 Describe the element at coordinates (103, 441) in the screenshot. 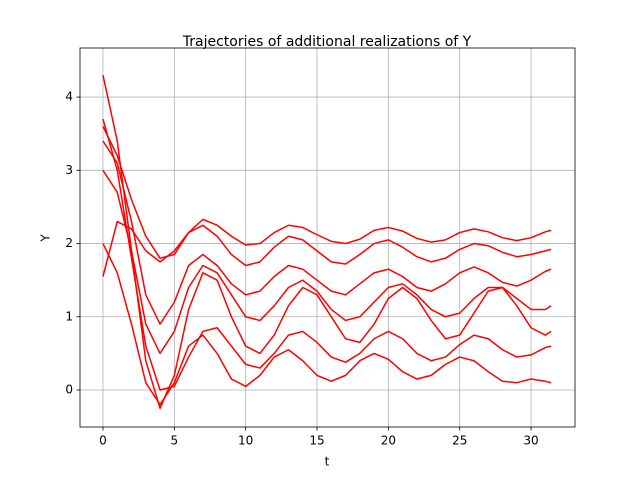

I see `x-tick-label: 0` at that location.